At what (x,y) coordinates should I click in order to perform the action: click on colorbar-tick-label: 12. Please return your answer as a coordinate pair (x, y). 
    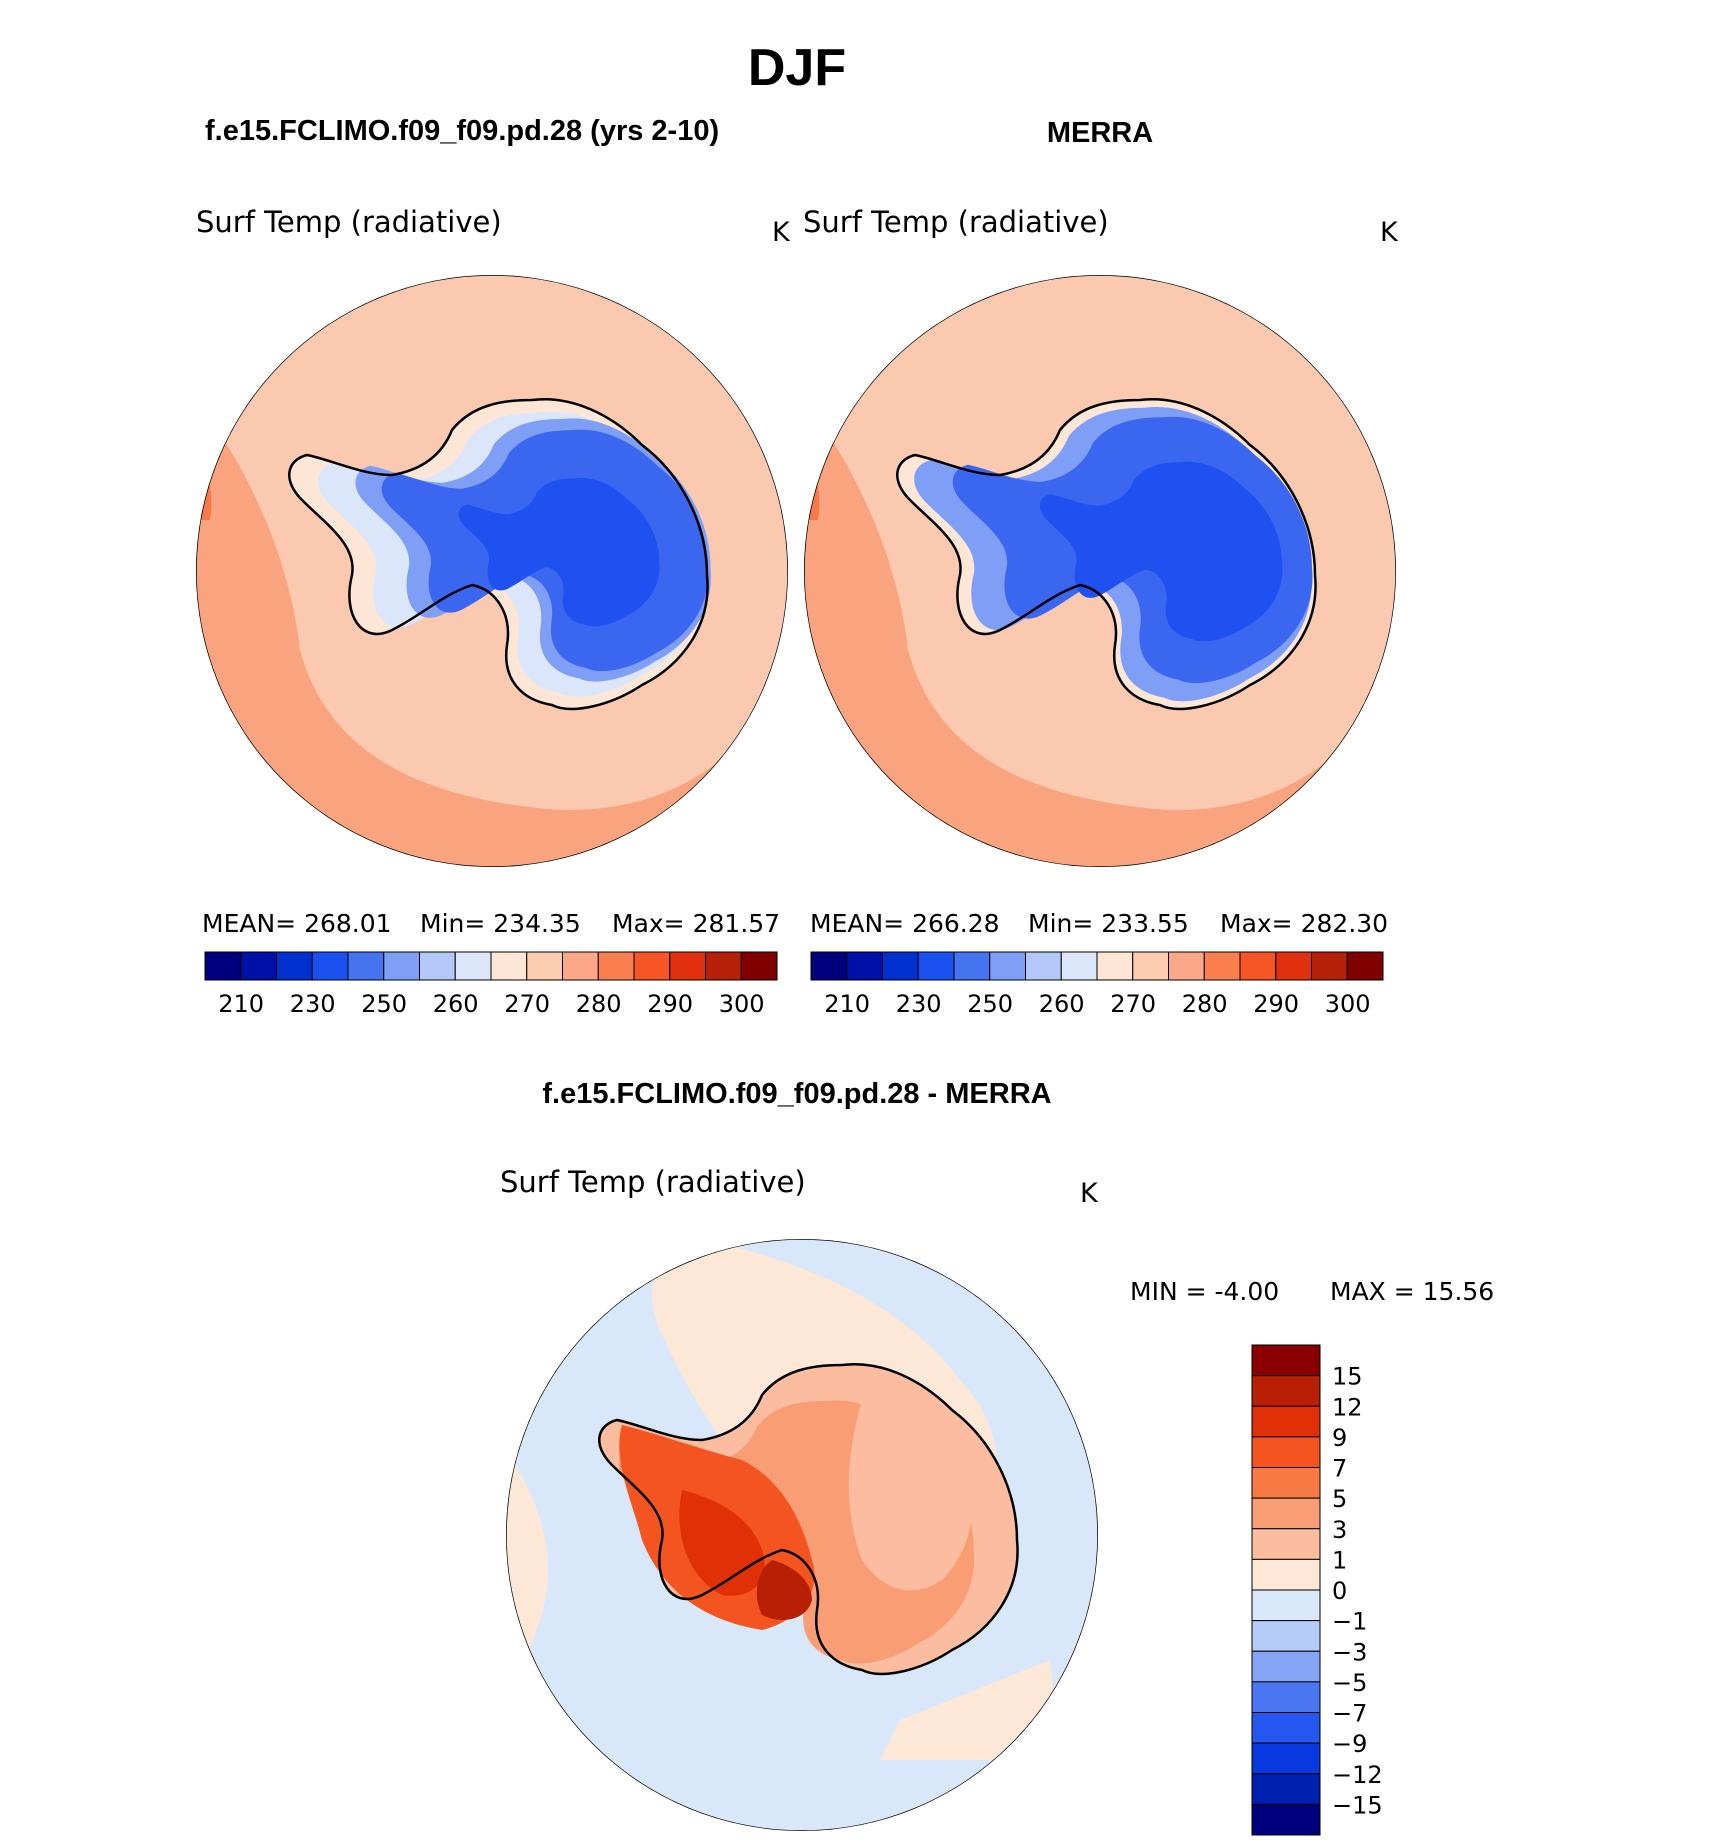
    Looking at the image, I should click on (1347, 1407).